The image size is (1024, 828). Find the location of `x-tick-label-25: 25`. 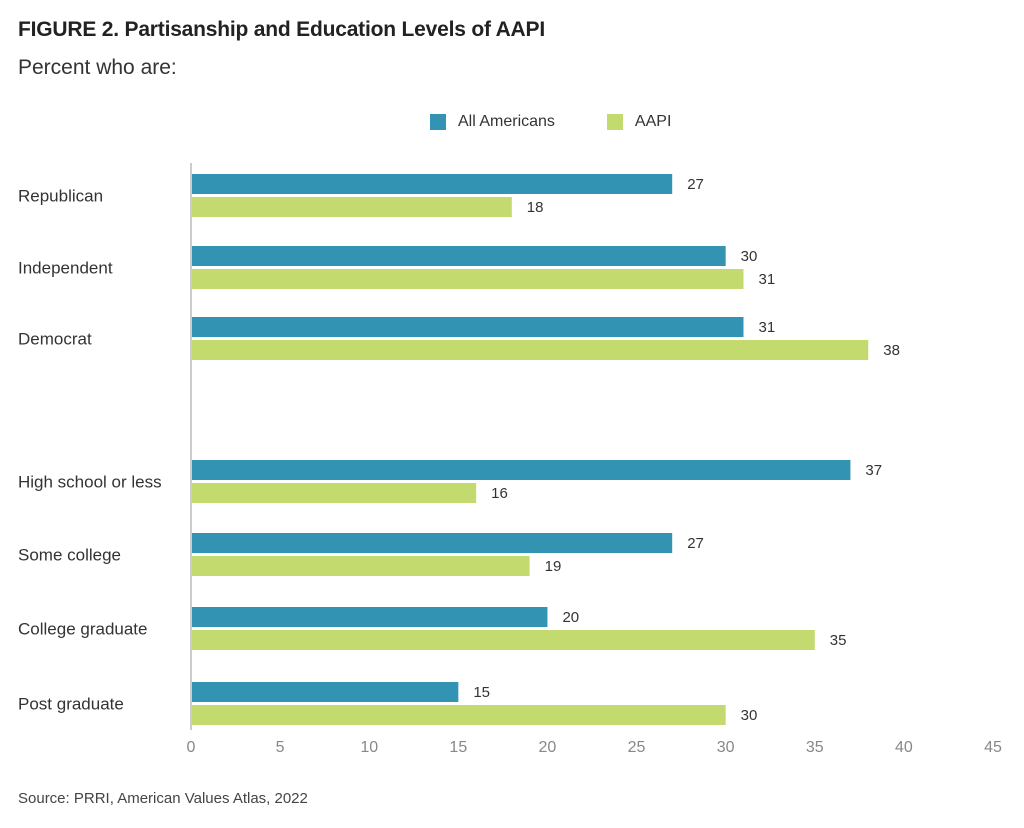

x-tick-label-25: 25 is located at coordinates (637, 747).